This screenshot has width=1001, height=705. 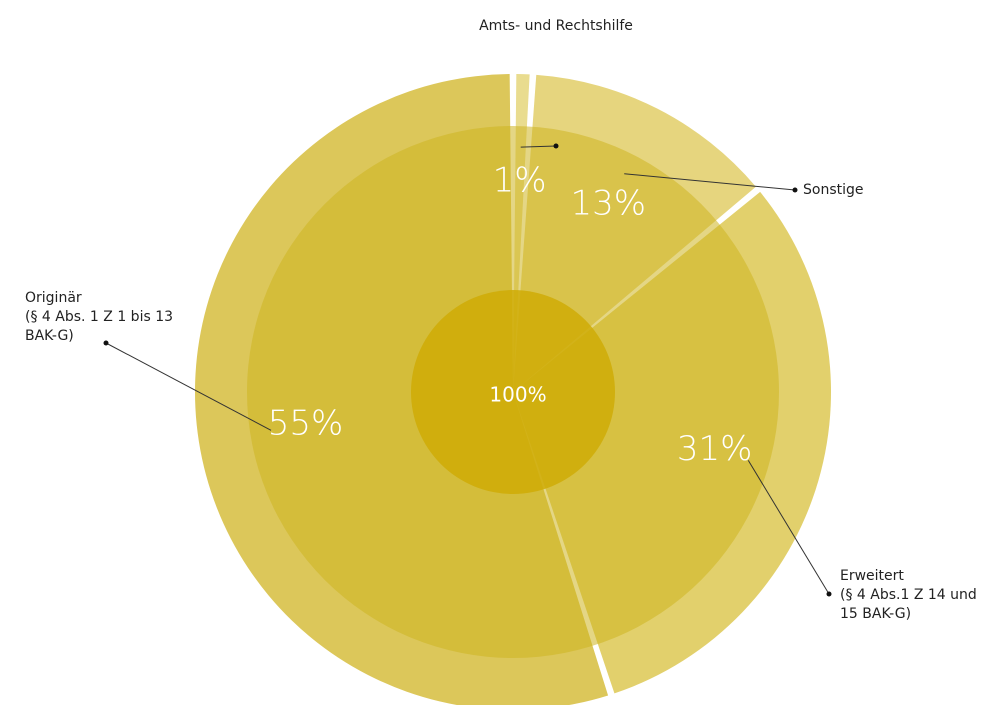 I want to click on slice-label: Erweitert, so click(x=872, y=576).